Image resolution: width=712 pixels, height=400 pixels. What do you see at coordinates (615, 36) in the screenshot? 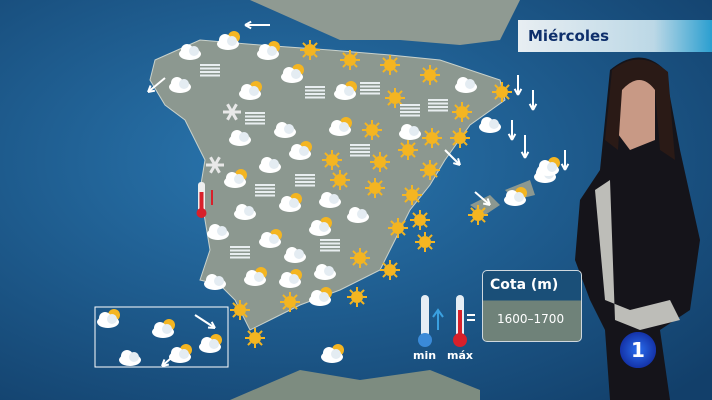
I see `day-label: Miércoles` at bounding box center [615, 36].